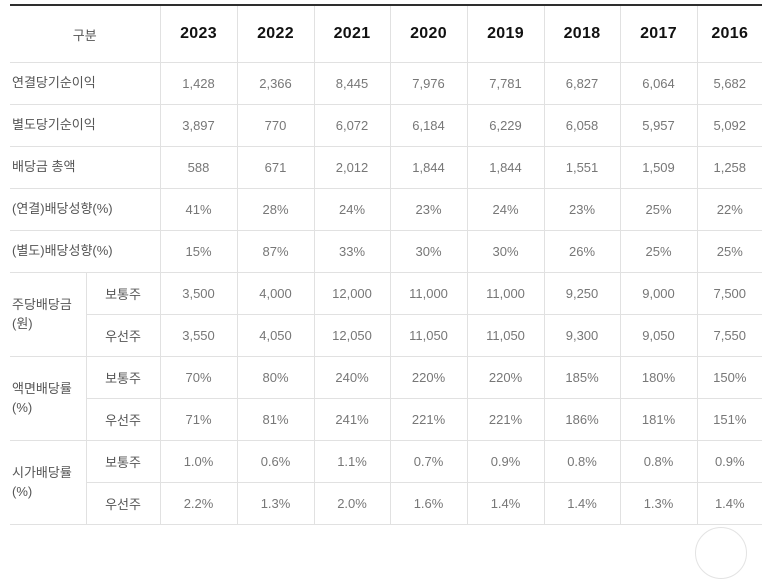 Image resolution: width=762 pixels, height=579 pixels. What do you see at coordinates (658, 335) in the screenshot?
I see `cell-value: 9,050` at bounding box center [658, 335].